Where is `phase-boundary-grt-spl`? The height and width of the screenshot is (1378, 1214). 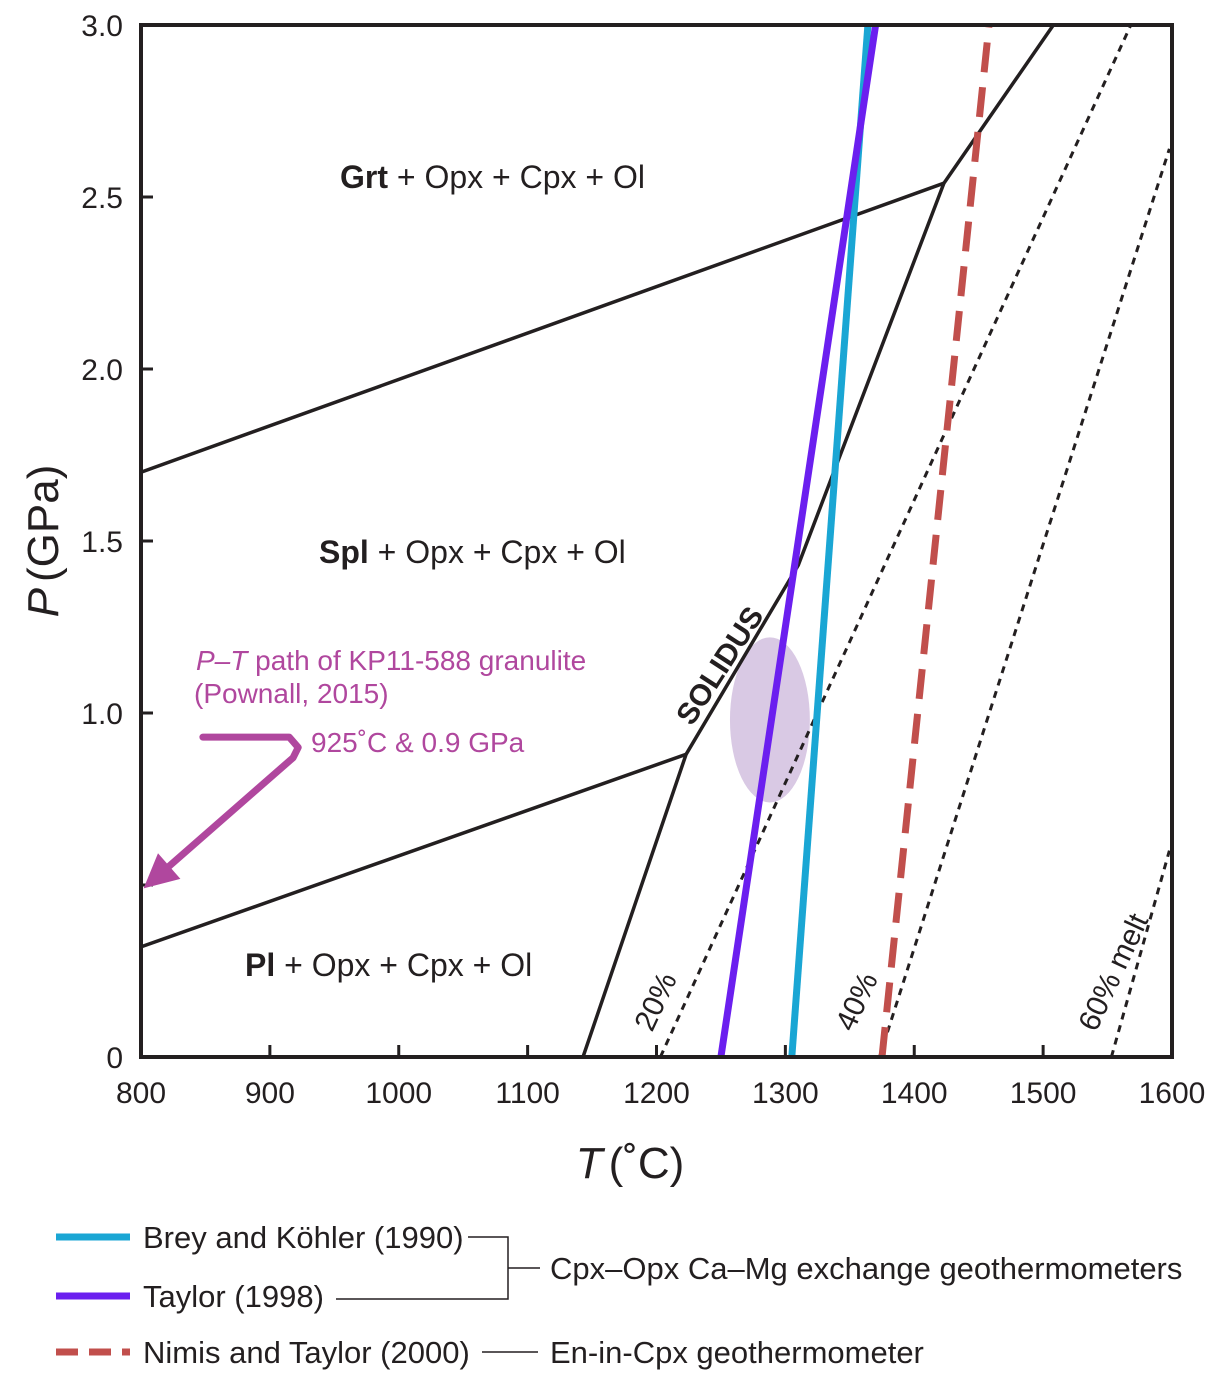 phase-boundary-grt-spl is located at coordinates (543, 327).